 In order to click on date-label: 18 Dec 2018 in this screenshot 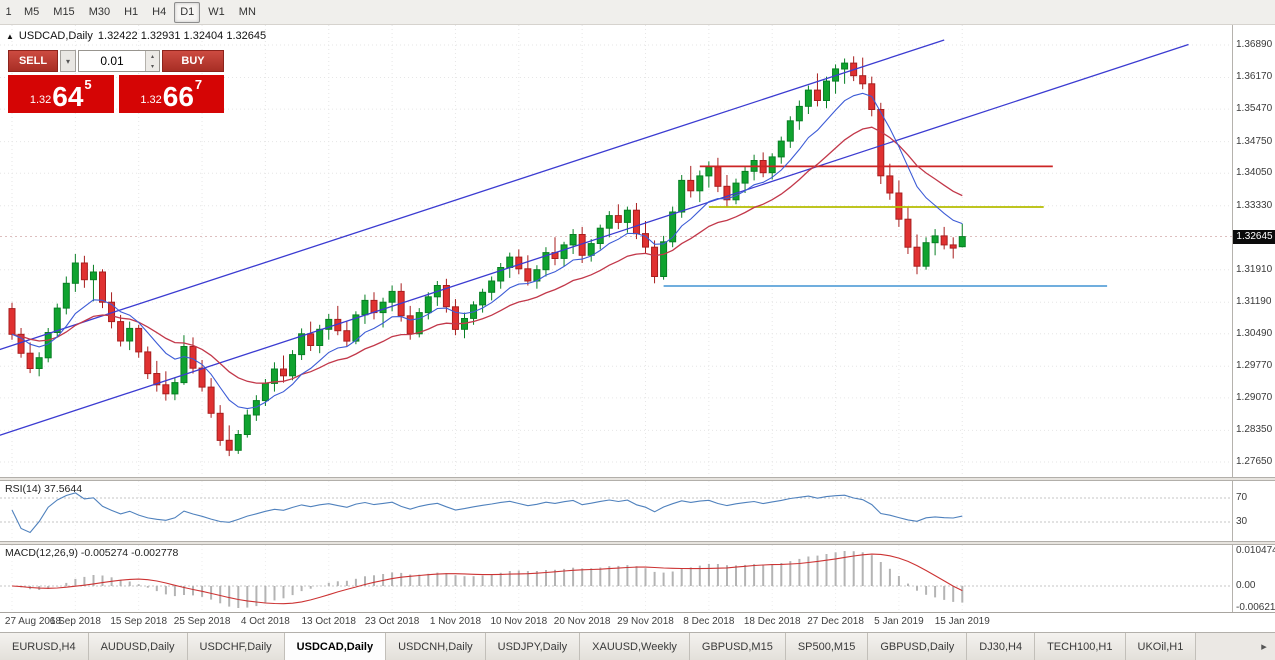, I will do `click(772, 621)`.